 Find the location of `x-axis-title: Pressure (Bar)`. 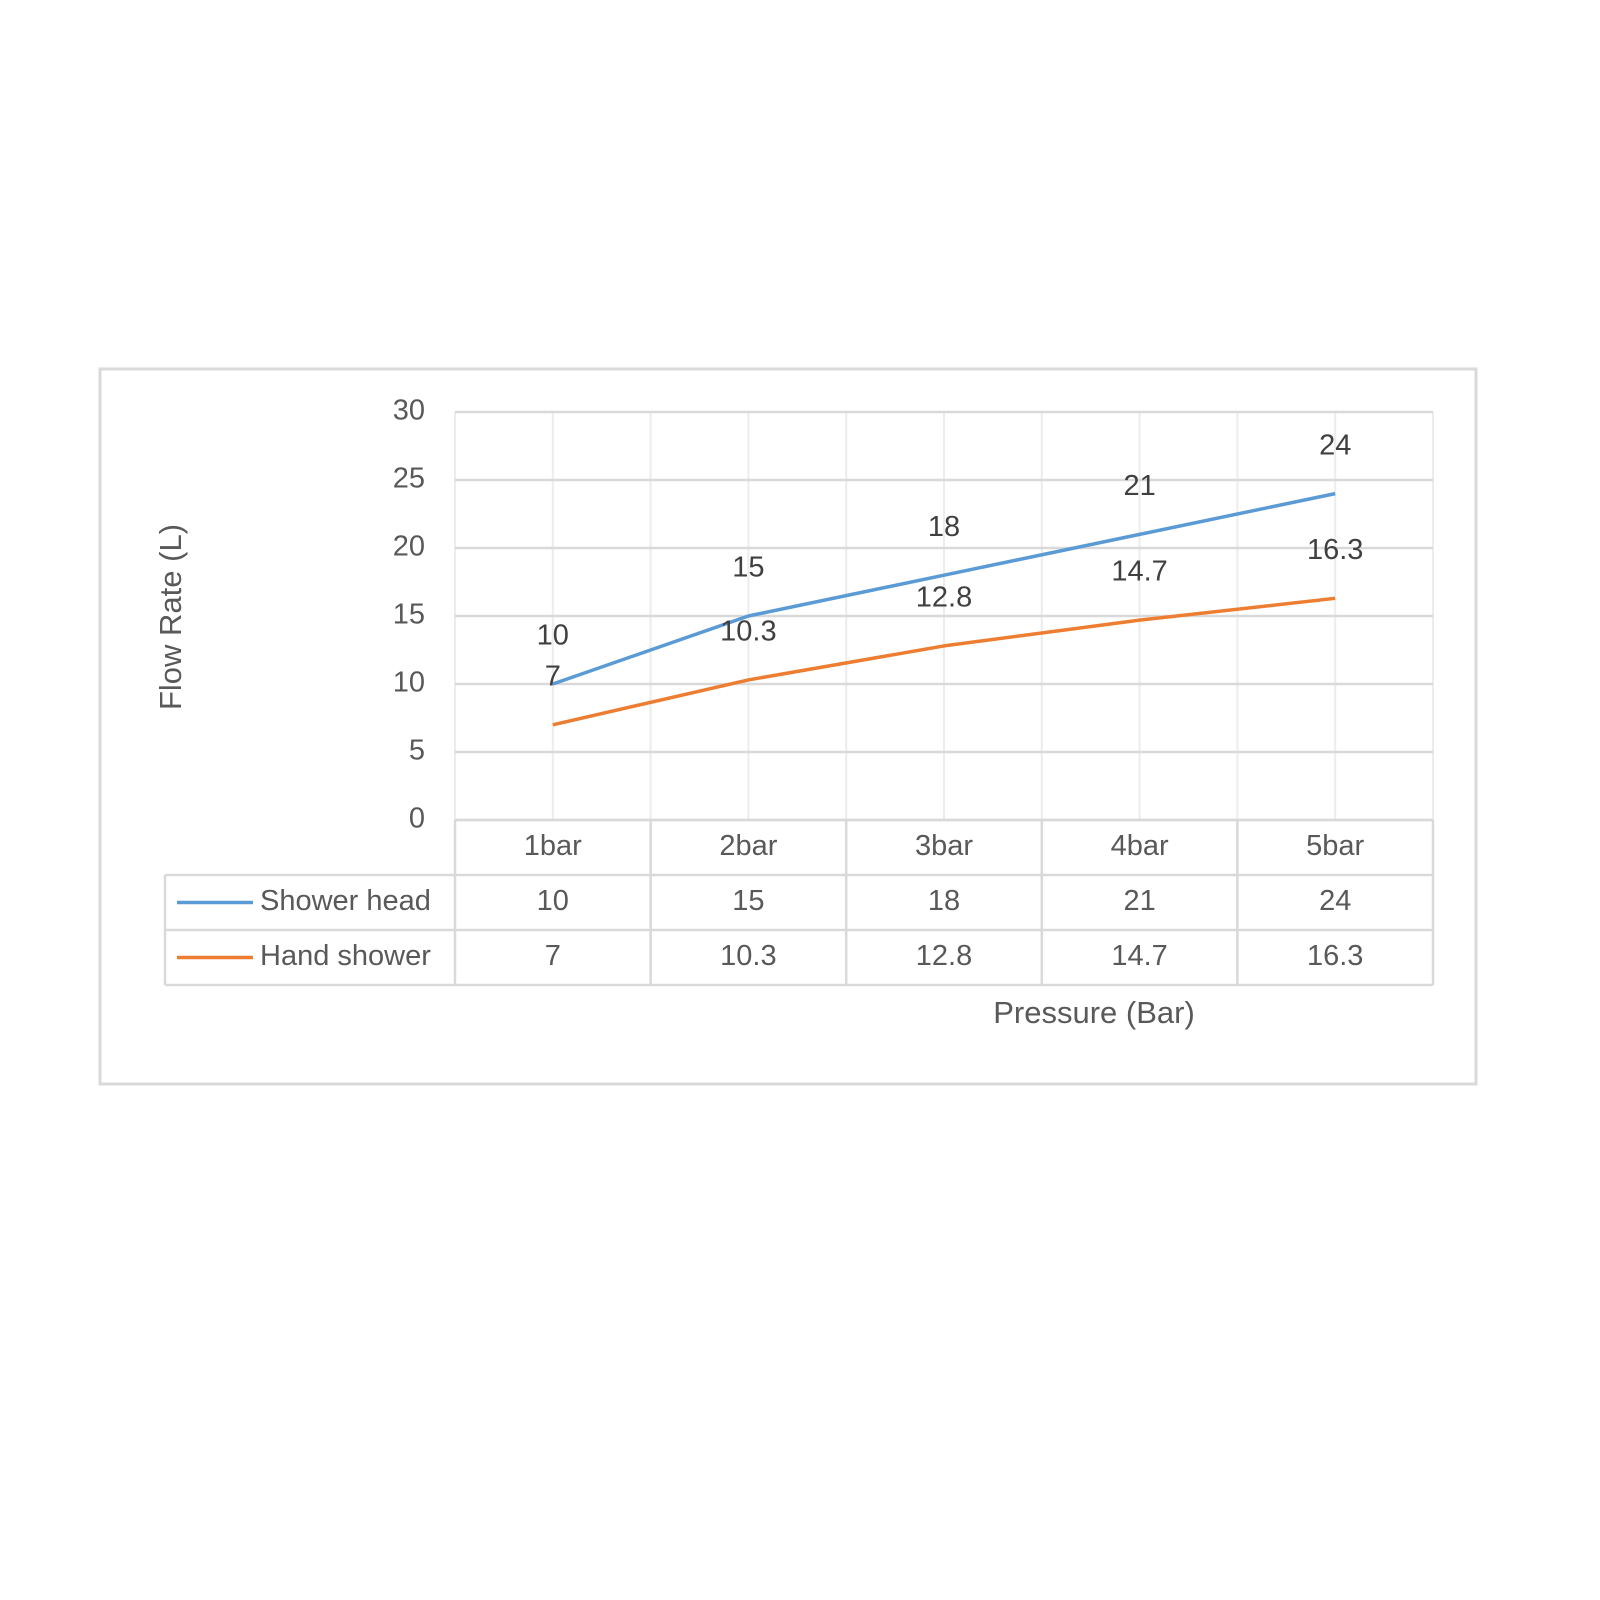

x-axis-title: Pressure (Bar) is located at coordinates (1094, 1012).